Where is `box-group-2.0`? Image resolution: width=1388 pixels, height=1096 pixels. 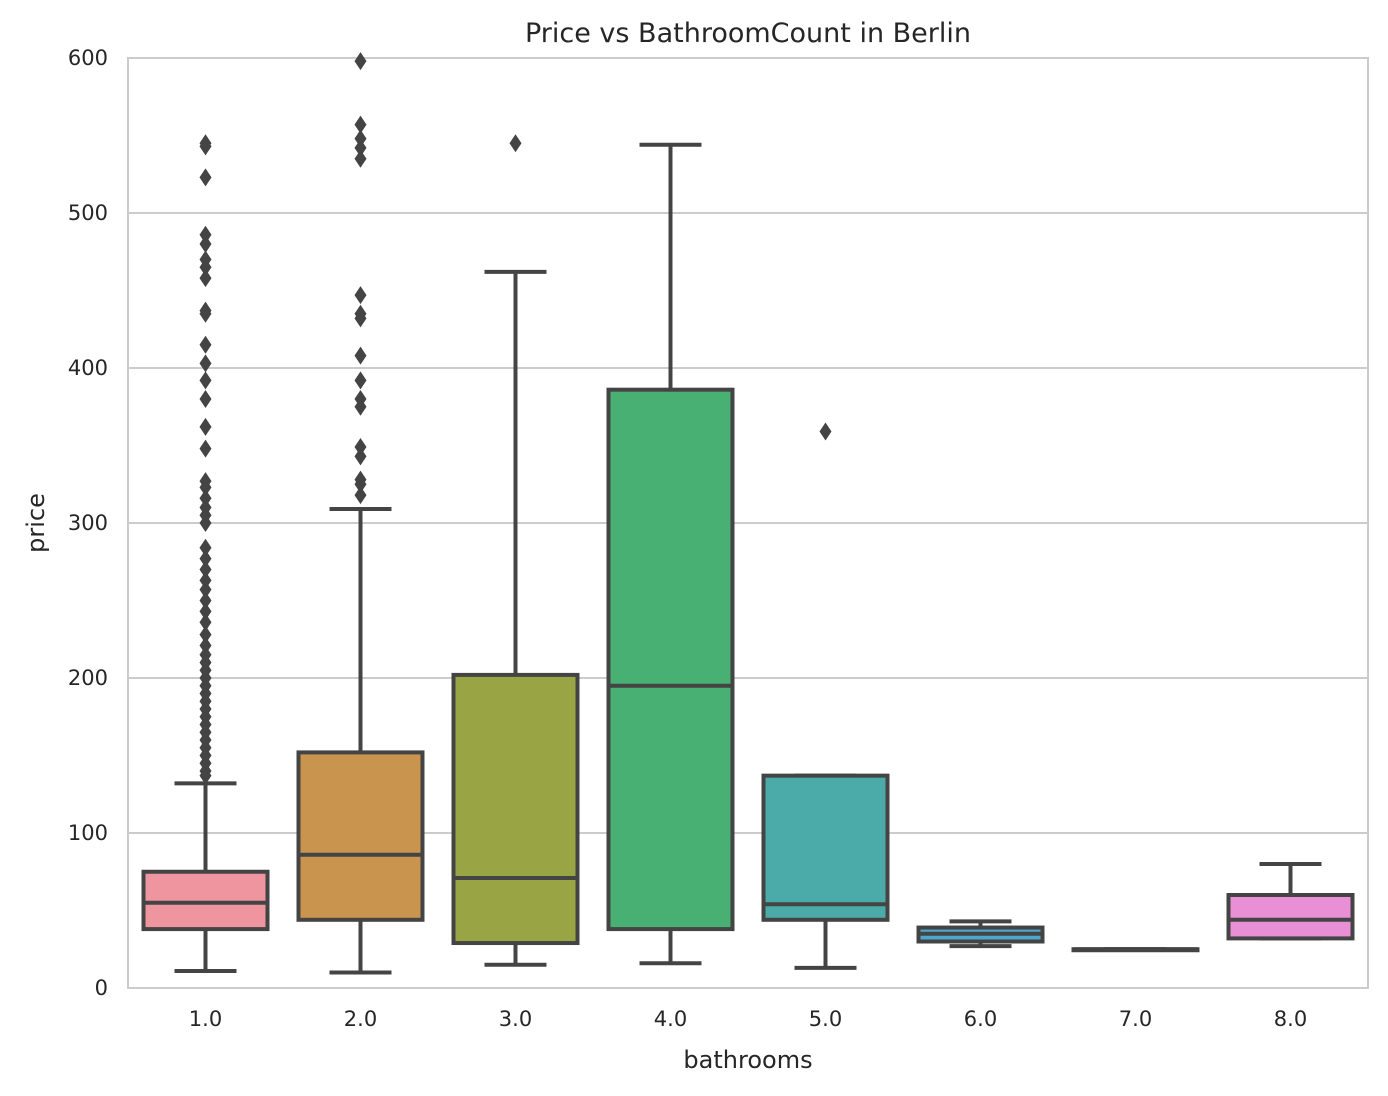 box-group-2.0 is located at coordinates (360, 513).